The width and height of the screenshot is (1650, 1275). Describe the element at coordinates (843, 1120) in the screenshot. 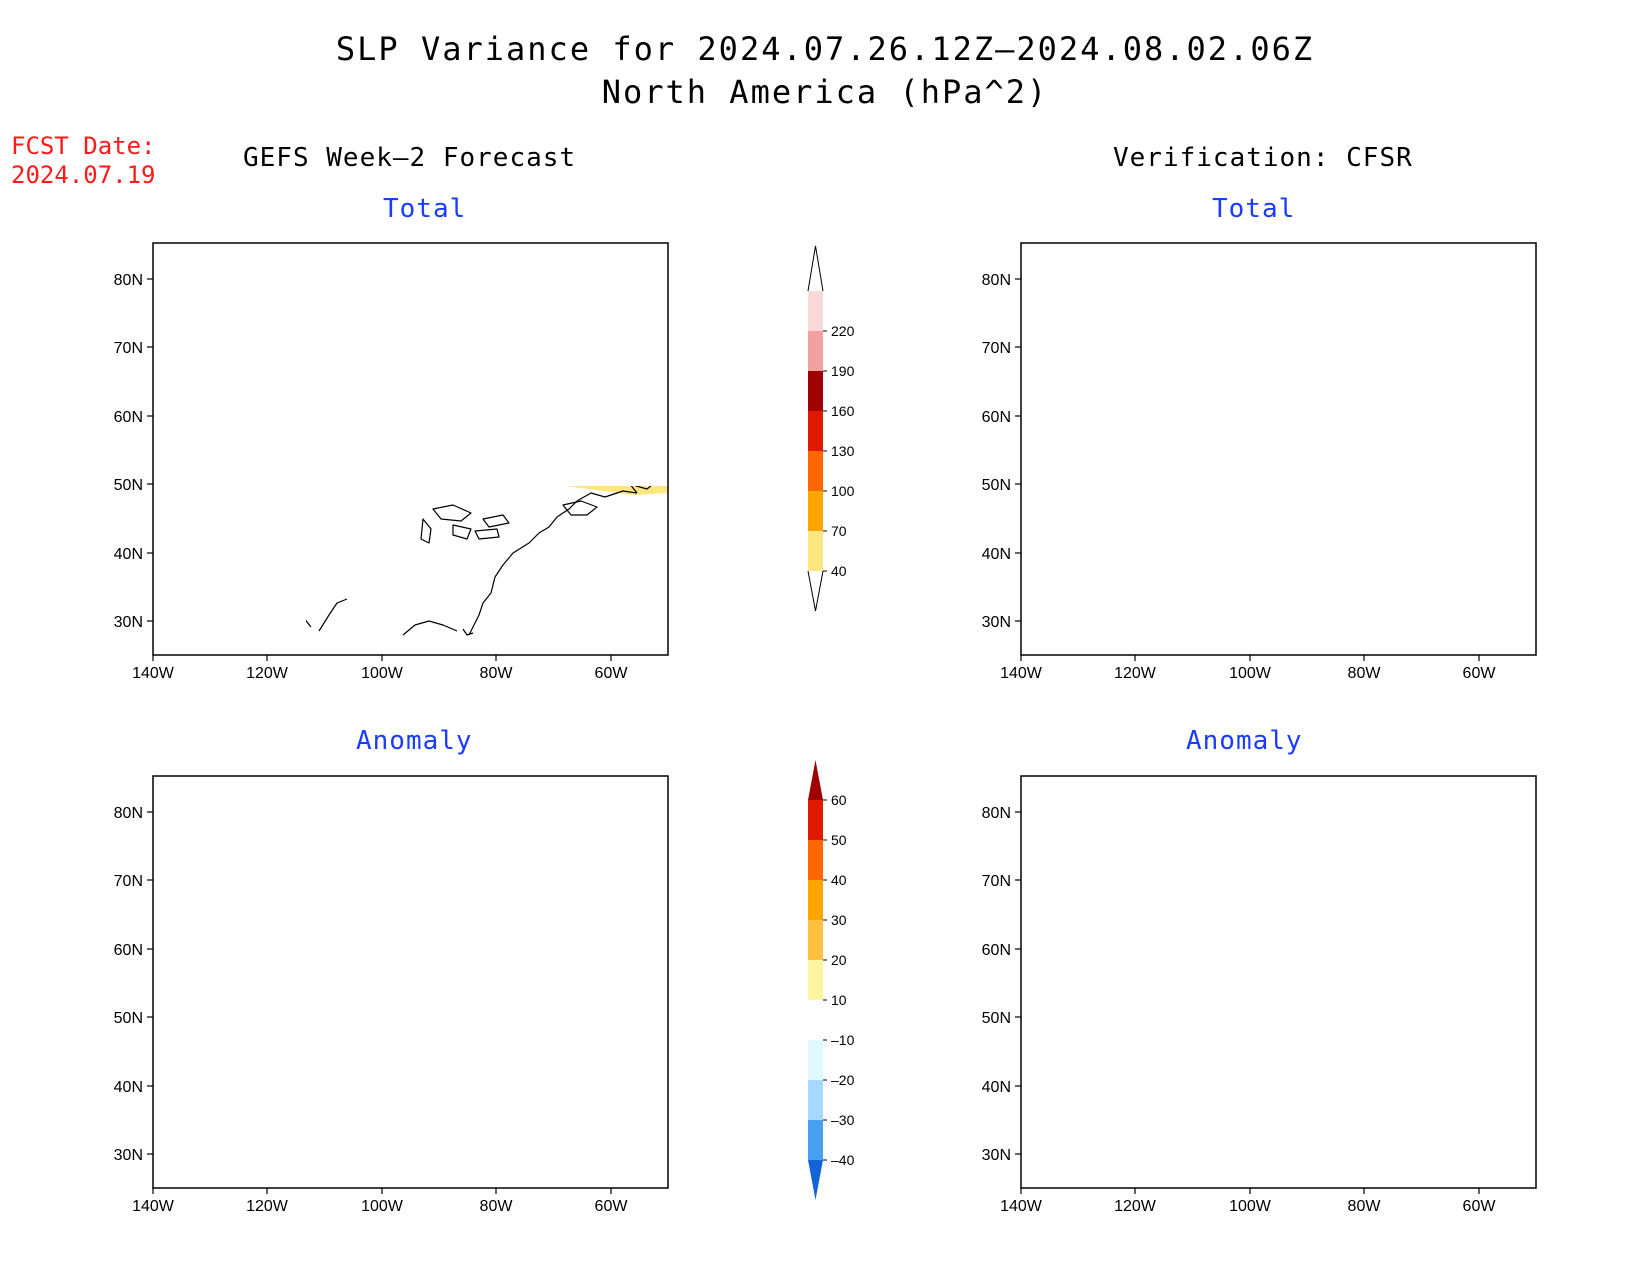

I see `colorbar-anomaly-label: –30` at that location.